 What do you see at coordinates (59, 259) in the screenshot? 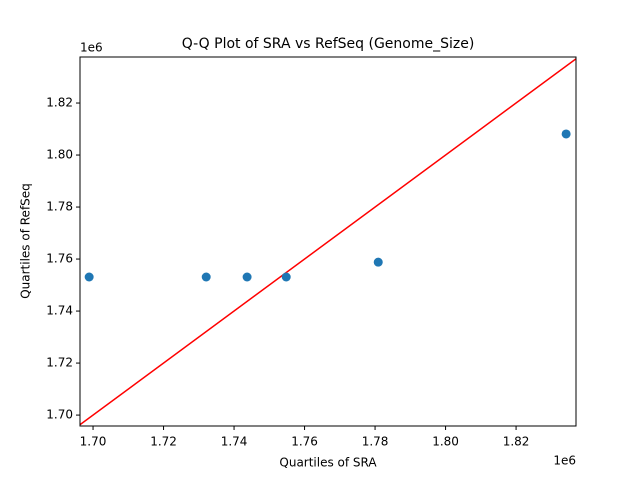
I see `y-tick-label: 1.76` at bounding box center [59, 259].